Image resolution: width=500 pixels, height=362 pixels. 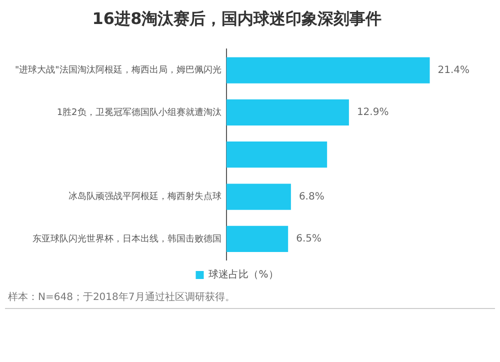 I want to click on chart-title: 16进8淘汰赛后，国内球迷印象深刻事件, so click(x=237, y=18).